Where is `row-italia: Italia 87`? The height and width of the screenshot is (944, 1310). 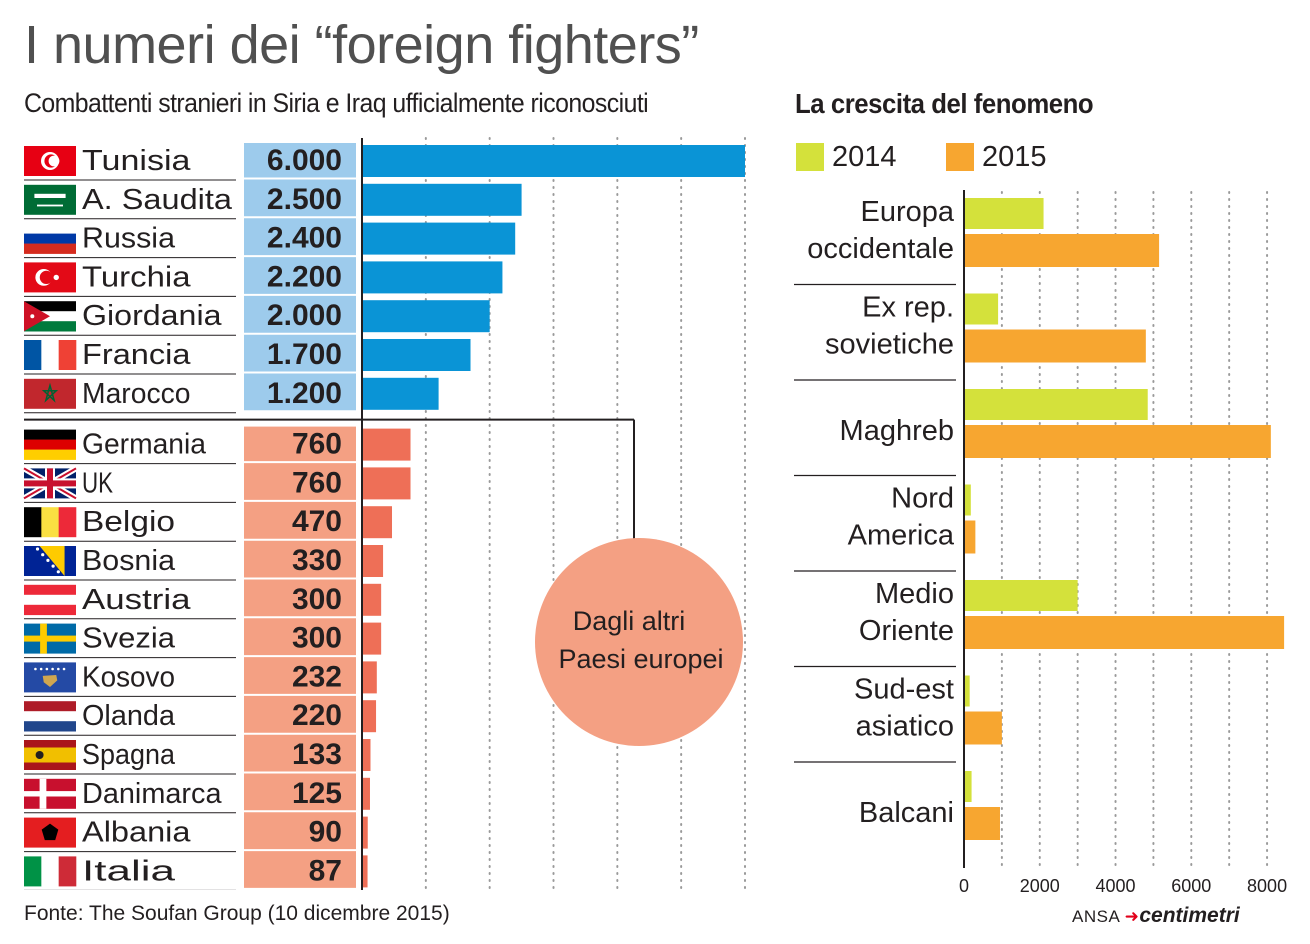
row-italia: Italia 87 is located at coordinates (196, 872).